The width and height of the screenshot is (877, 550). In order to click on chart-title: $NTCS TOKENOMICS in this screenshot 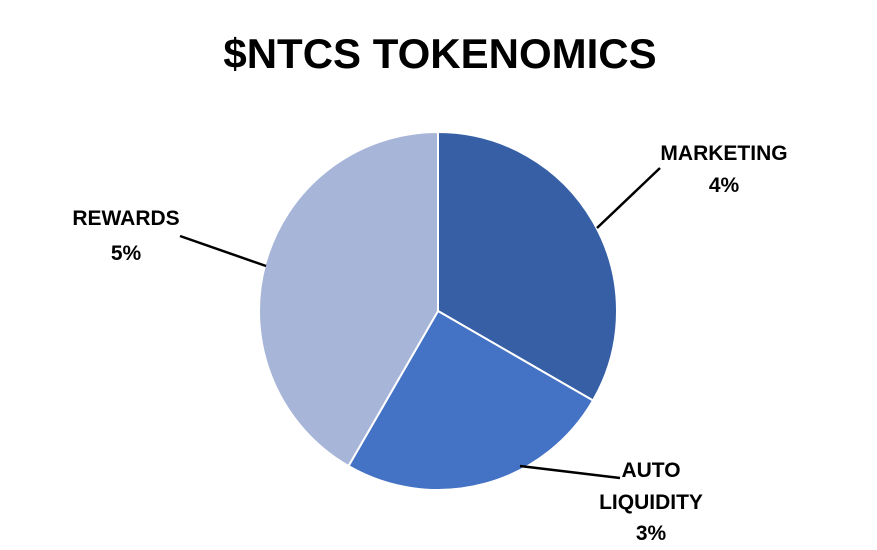, I will do `click(439, 53)`.